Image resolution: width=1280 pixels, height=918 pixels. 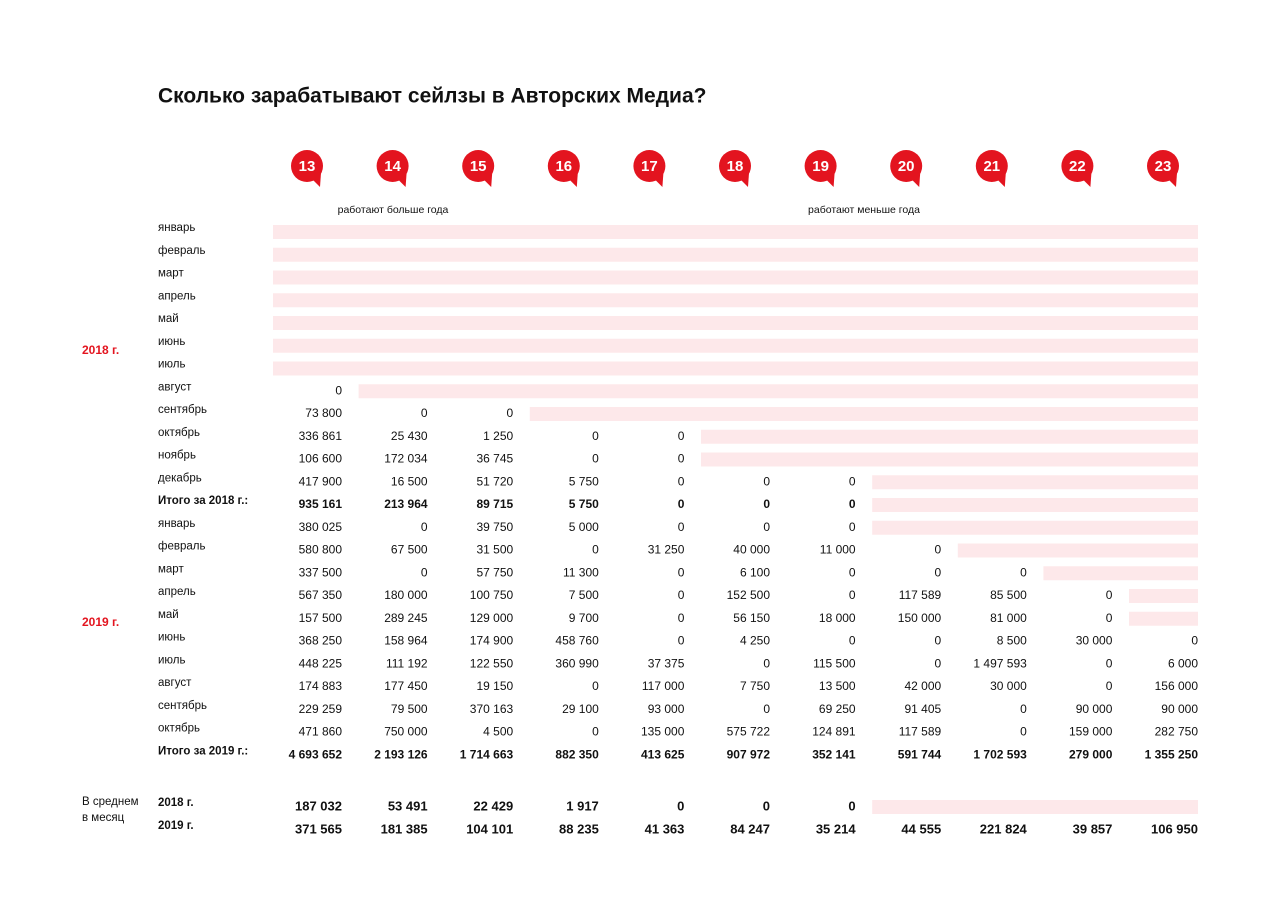 I want to click on cell: 35 214, so click(x=836, y=828).